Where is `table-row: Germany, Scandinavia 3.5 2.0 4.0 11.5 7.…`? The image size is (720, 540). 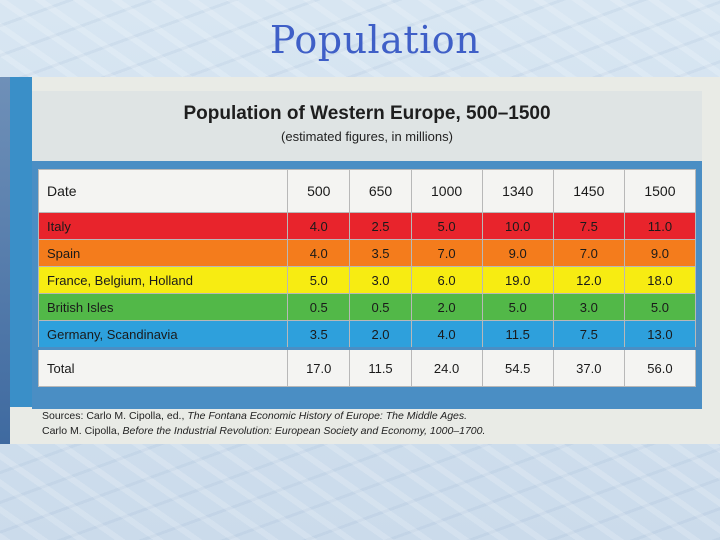 table-row: Germany, Scandinavia 3.5 2.0 4.0 11.5 7.… is located at coordinates (367, 334).